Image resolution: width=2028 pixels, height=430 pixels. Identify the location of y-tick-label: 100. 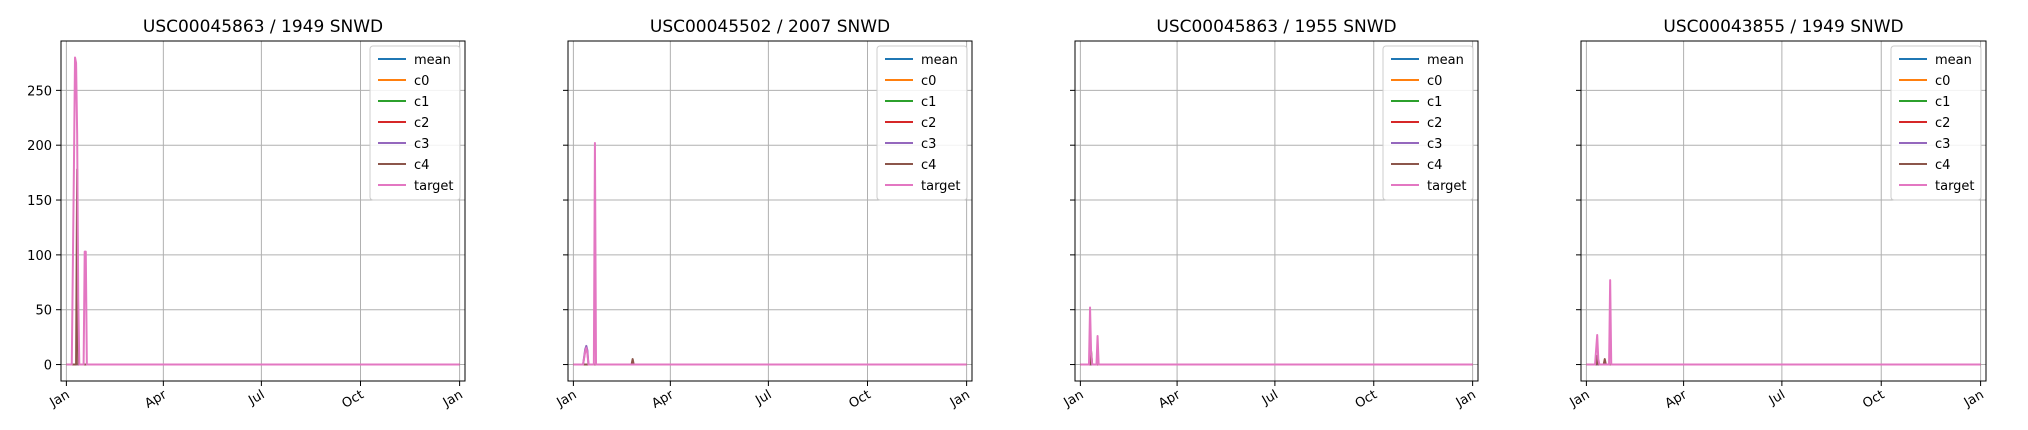
(39, 256).